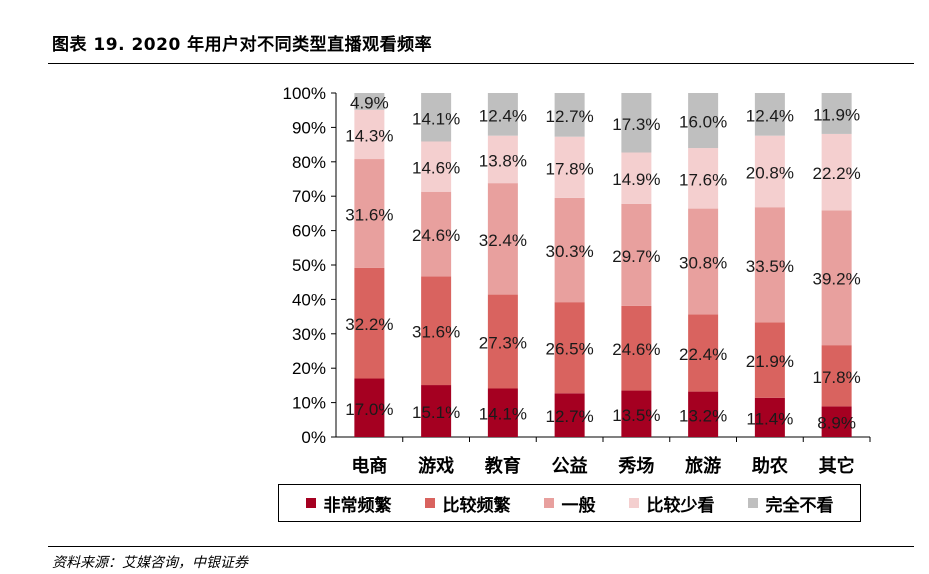 The width and height of the screenshot is (929, 574). What do you see at coordinates (636, 256) in the screenshot?
I see `data-label: 29.7%` at bounding box center [636, 256].